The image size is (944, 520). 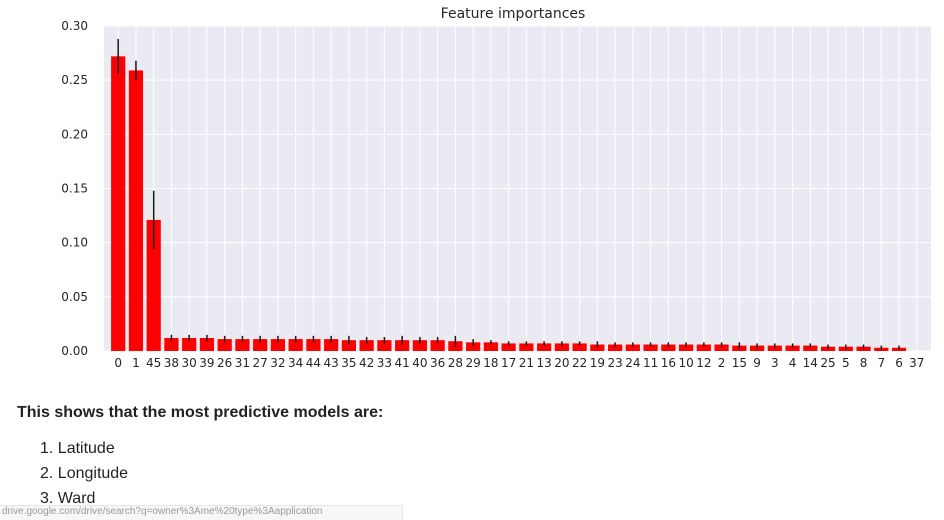 What do you see at coordinates (366, 363) in the screenshot?
I see `x-tick-label: 42` at bounding box center [366, 363].